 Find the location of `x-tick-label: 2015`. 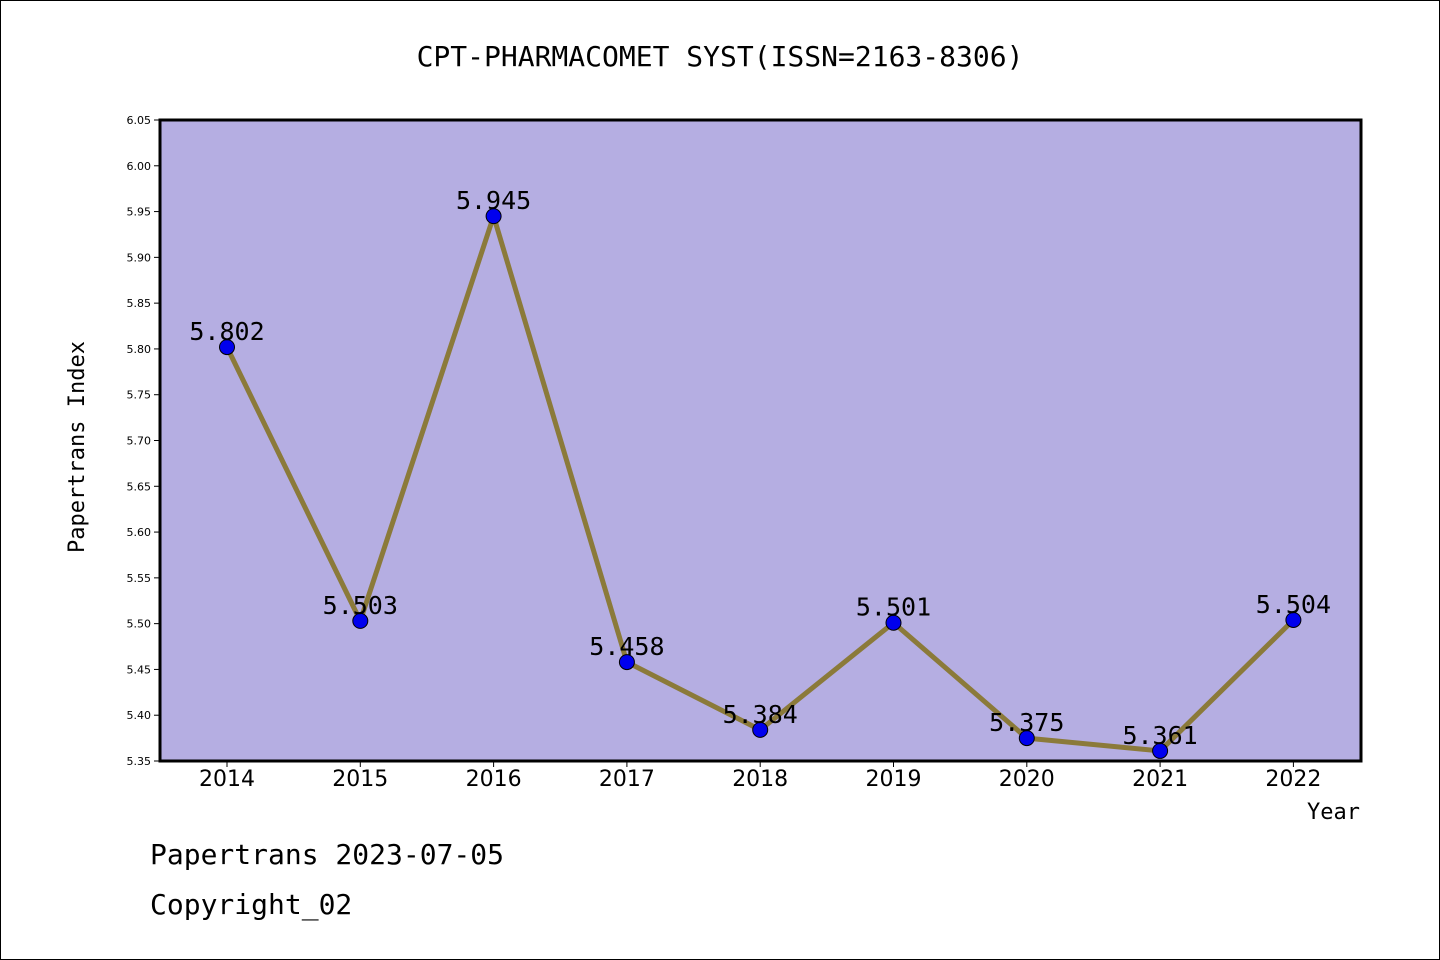

x-tick-label: 2015 is located at coordinates (360, 779).